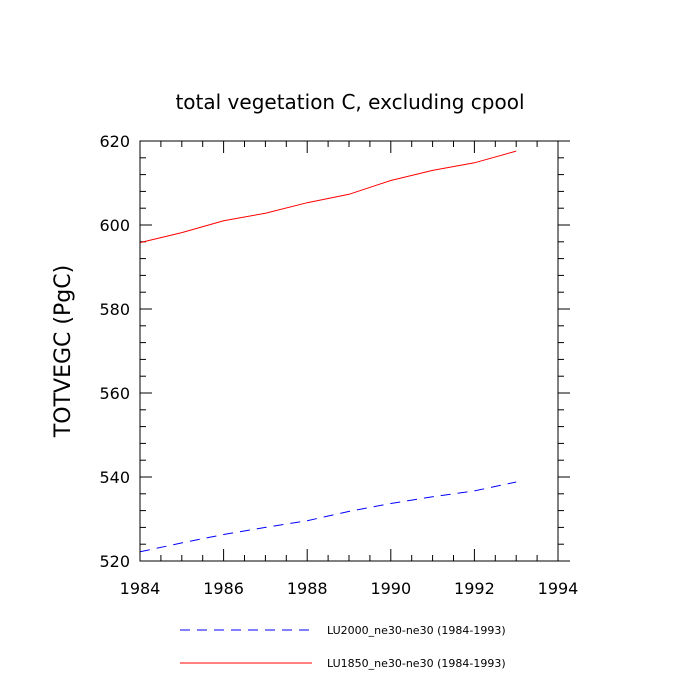 The image size is (700, 700). I want to click on y-axis-label: TOTVEGC (PgC), so click(63, 351).